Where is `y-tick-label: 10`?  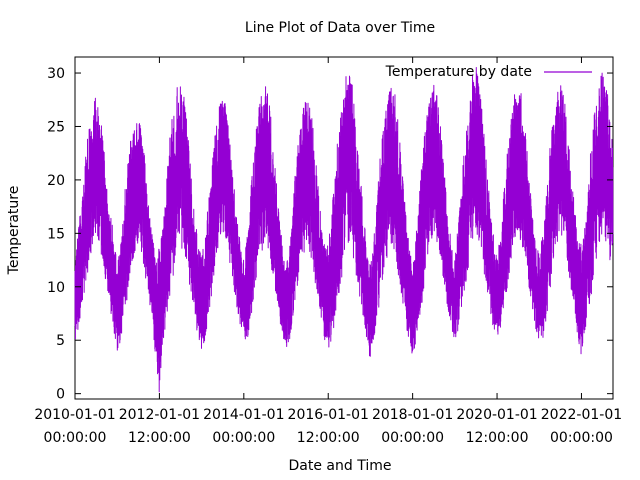
y-tick-label: 10 is located at coordinates (56, 288).